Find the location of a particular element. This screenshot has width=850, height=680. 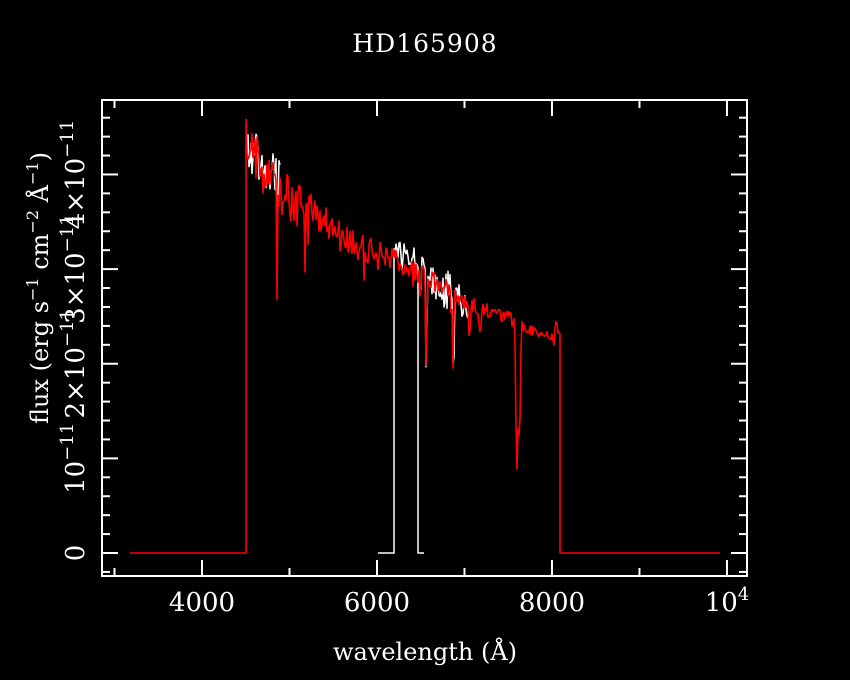

x-tick-label: 104 is located at coordinates (727, 601).